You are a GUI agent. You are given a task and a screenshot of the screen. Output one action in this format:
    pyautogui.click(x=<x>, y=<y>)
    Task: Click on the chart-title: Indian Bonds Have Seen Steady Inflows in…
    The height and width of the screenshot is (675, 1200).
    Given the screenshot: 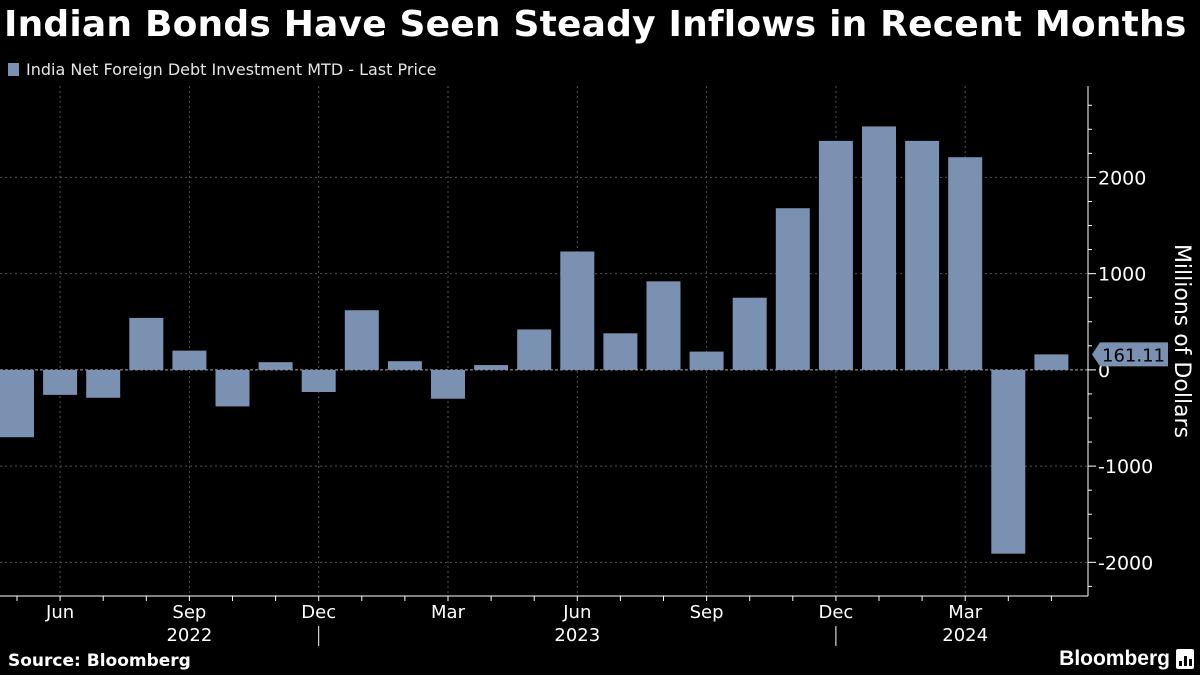 What is the action you would take?
    pyautogui.click(x=595, y=24)
    